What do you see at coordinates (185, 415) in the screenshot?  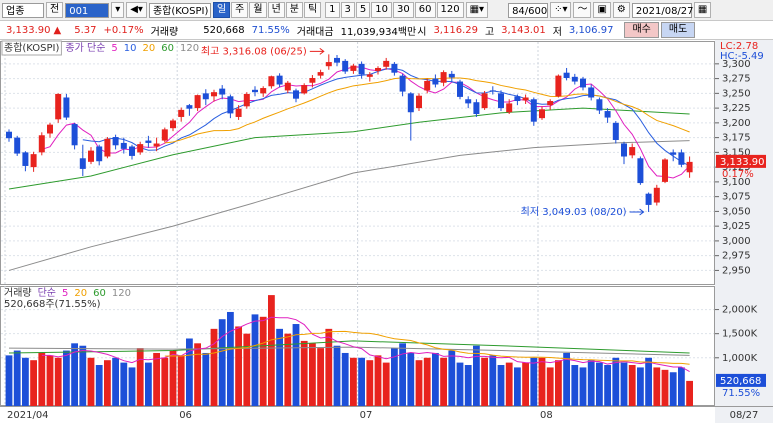 I see `x-tick-label: 06` at bounding box center [185, 415].